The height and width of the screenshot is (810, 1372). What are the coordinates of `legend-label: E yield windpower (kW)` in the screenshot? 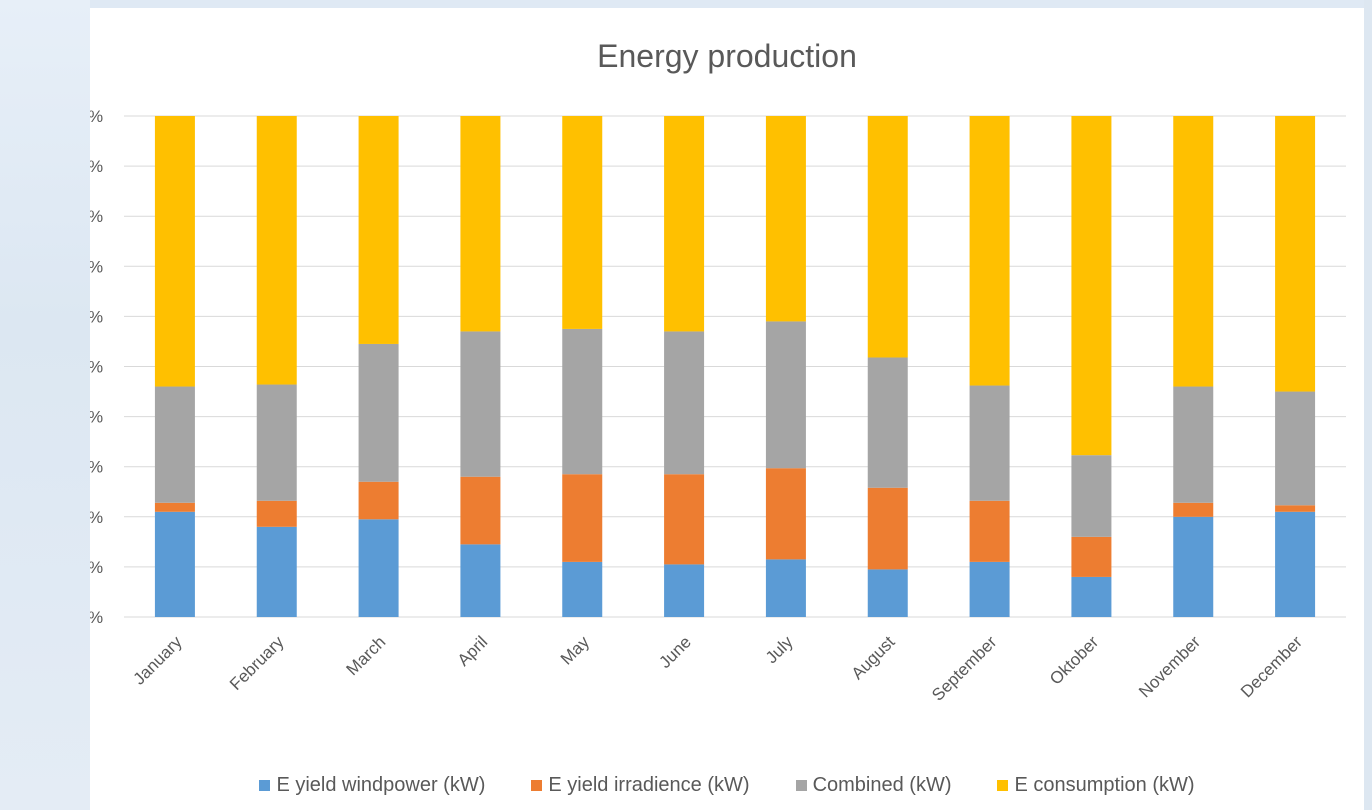 It's located at (381, 785).